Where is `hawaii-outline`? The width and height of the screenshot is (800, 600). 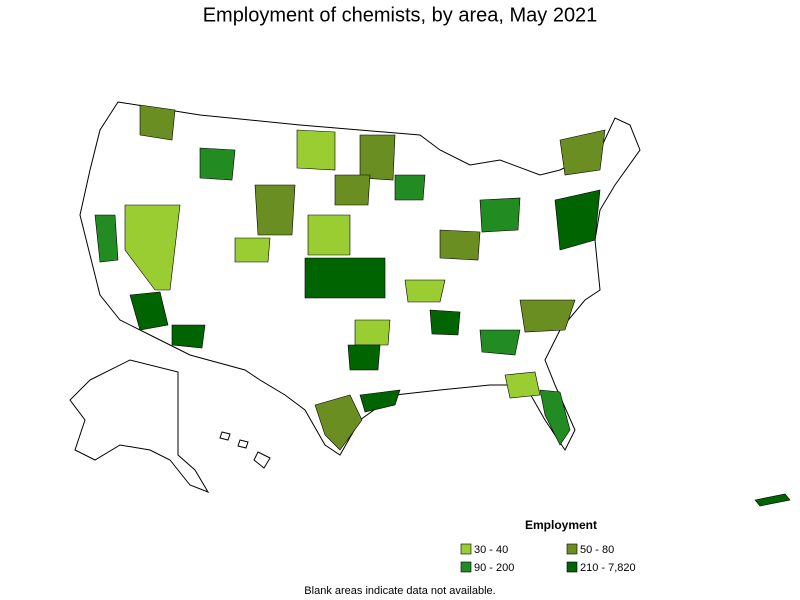
hawaii-outline is located at coordinates (245, 450).